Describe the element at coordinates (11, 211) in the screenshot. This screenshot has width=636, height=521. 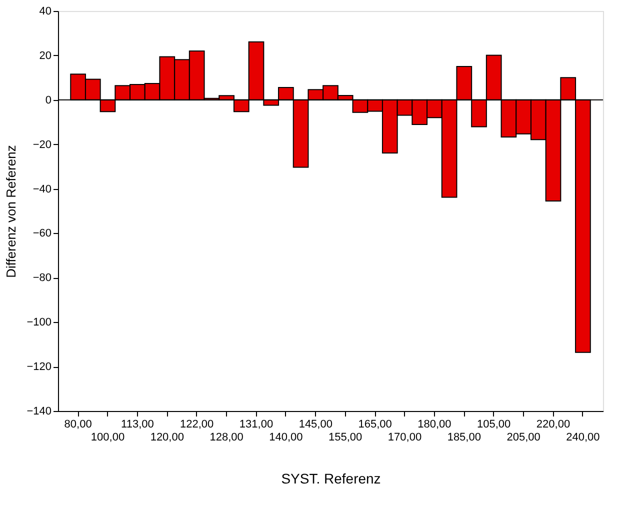
I see `y-axis-title: Differenz von Referenz` at that location.